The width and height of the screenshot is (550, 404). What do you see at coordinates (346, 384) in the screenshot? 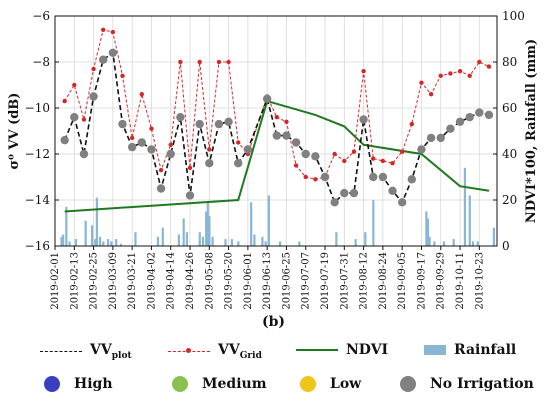
I see `legend-label-low: Low` at bounding box center [346, 384].